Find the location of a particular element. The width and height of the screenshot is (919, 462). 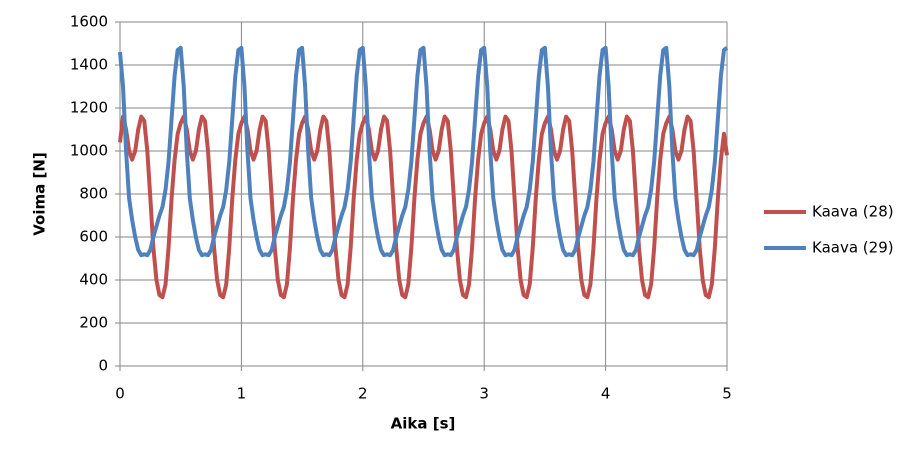

y-tick-label: 1400 is located at coordinates (89, 65).